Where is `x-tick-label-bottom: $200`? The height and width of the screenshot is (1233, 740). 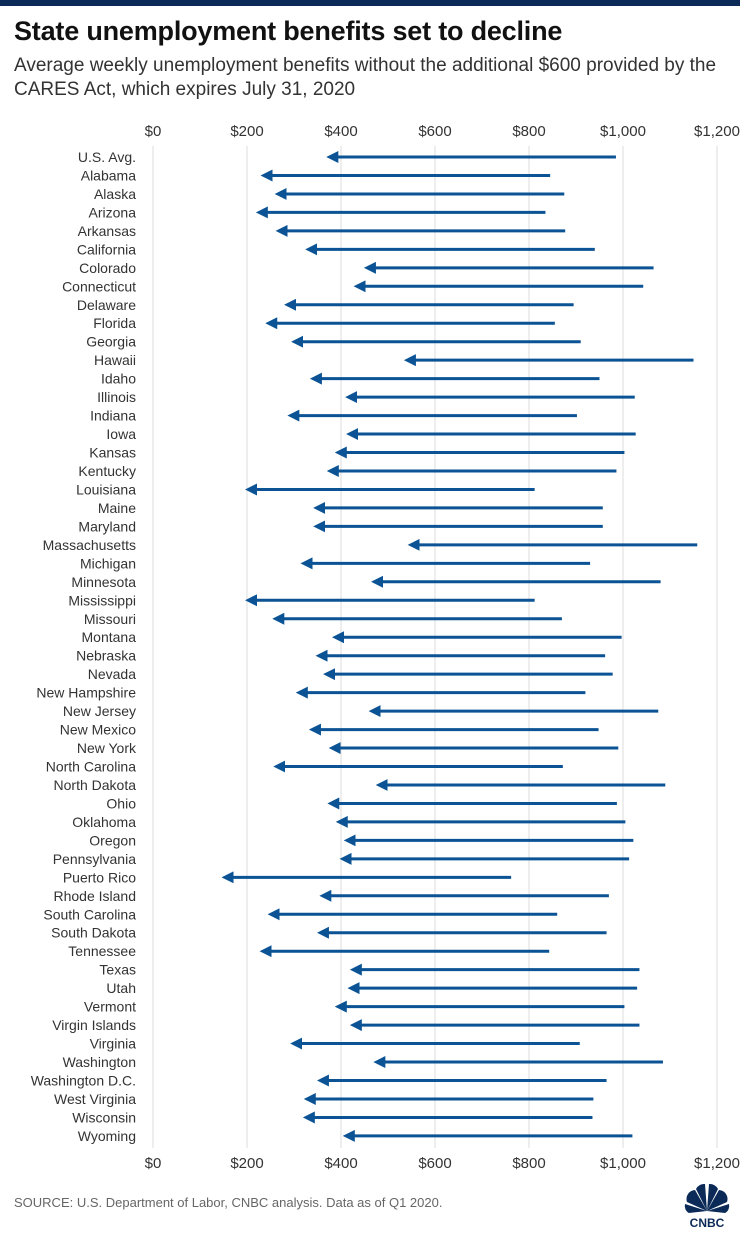
x-tick-label-bottom: $200 is located at coordinates (246, 1163).